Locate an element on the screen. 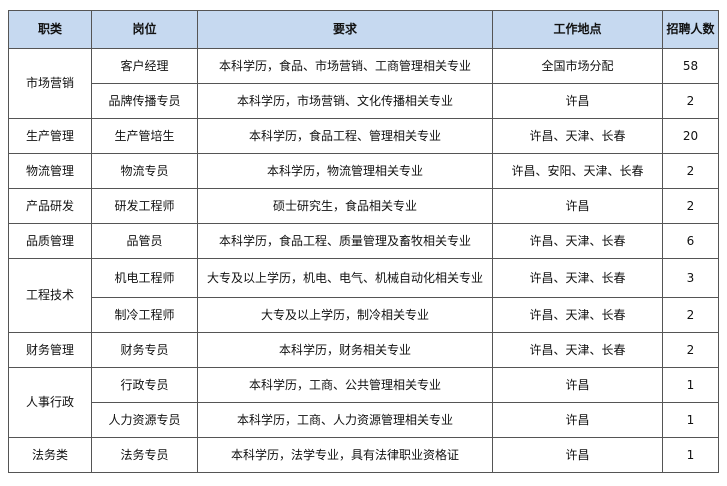 This screenshot has height=486, width=727. requirement-cell: 本科学历，食品工程、管理相关专业 is located at coordinates (345, 136).